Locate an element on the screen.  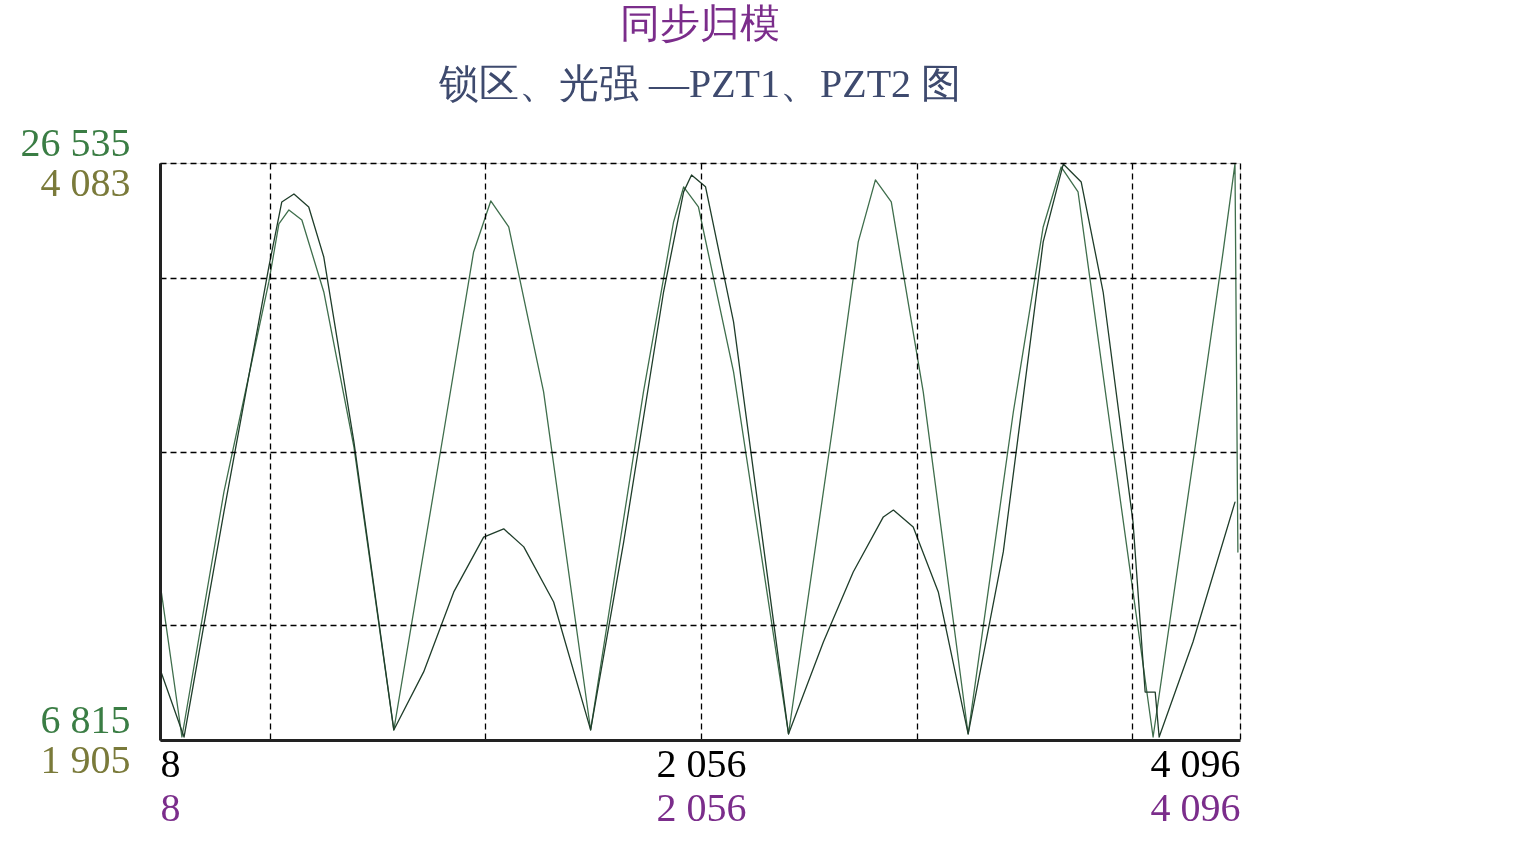
x-tick-label: 2 056 is located at coordinates (701, 763).